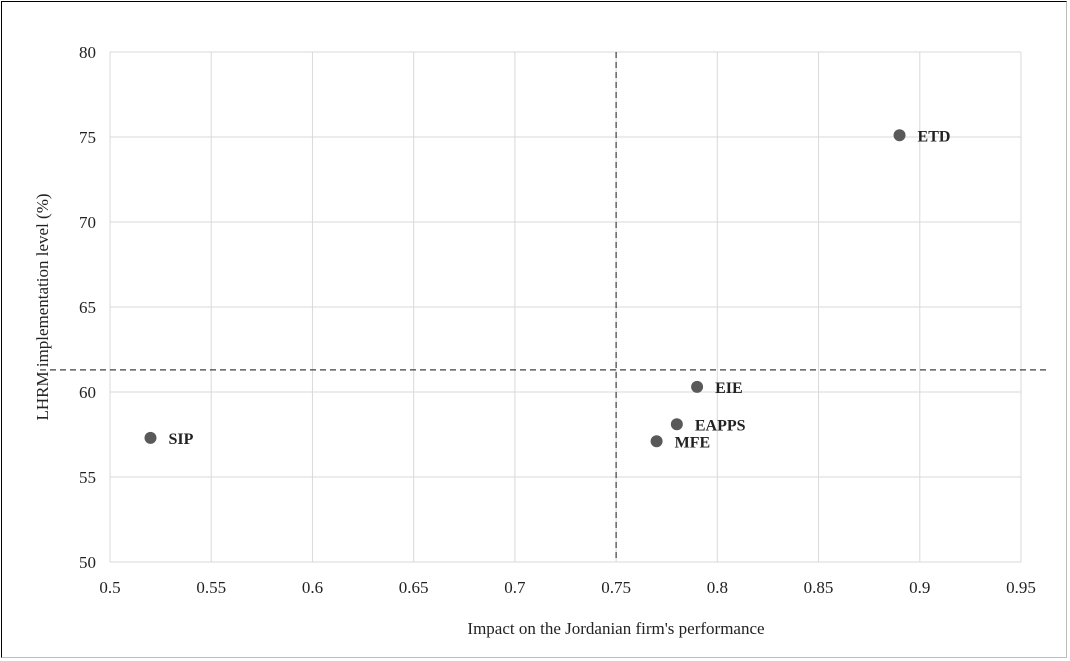 This screenshot has width=1070, height=661. Describe the element at coordinates (87, 137) in the screenshot. I see `y-tick-label: 75` at that location.